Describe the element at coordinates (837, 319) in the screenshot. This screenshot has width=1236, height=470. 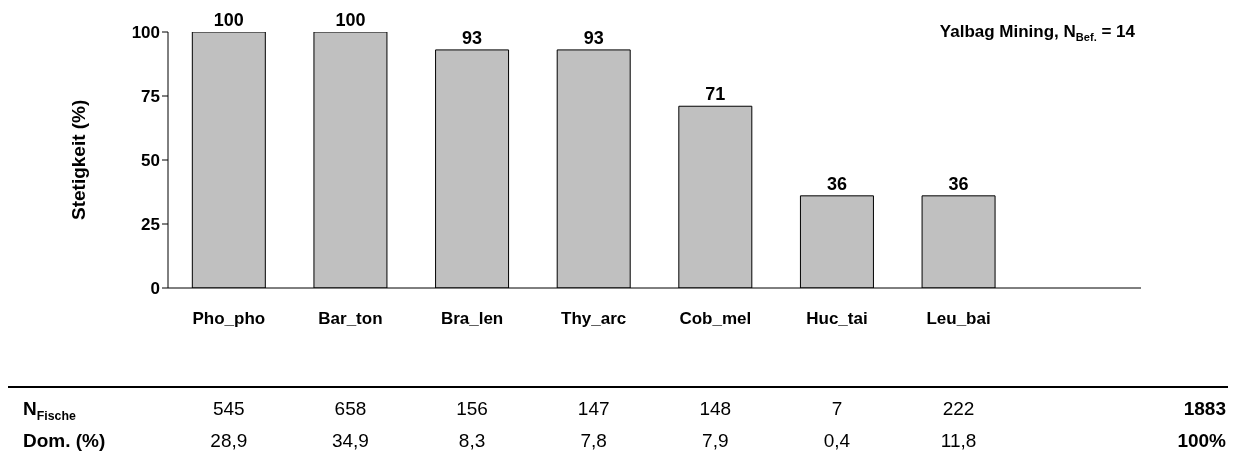
I see `x-tick-label: Huc_tai` at that location.